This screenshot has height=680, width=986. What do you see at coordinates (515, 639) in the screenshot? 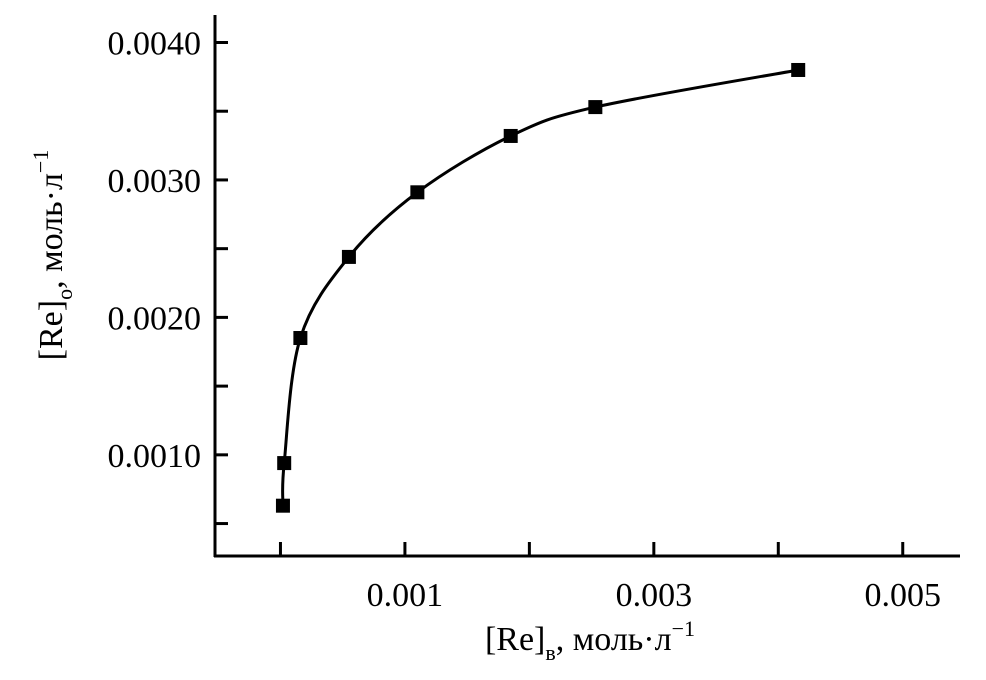
I see `x-label-main: [Re]` at bounding box center [515, 639].